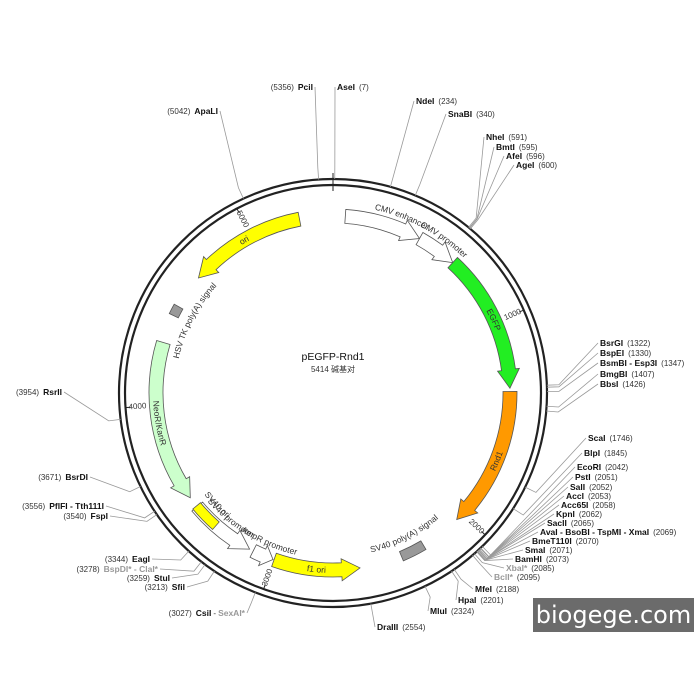 The image size is (700, 700). Describe the element at coordinates (603, 505) in the screenshot. I see `site-position: (2058)` at that location.